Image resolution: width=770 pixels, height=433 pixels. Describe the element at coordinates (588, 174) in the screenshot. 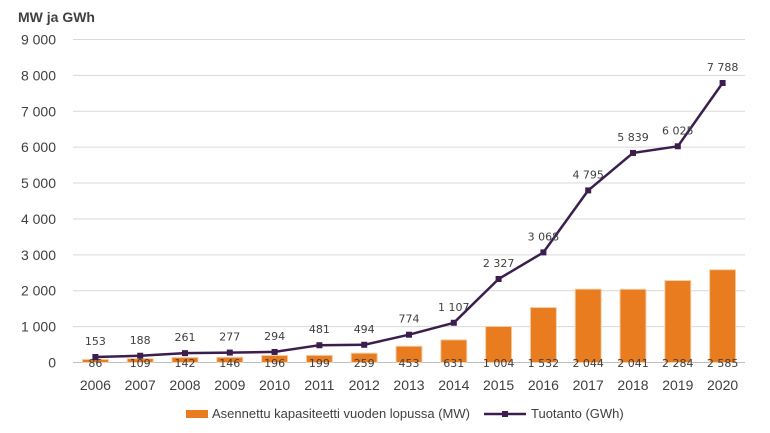

I see `line-data-label: 4 795` at that location.